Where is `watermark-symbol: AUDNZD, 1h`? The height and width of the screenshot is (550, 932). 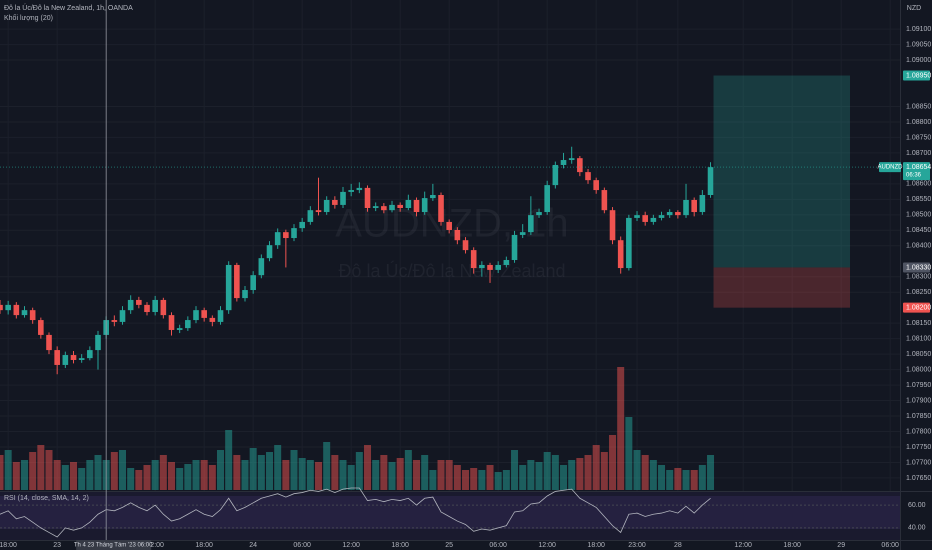
watermark-symbol: AUDNZD, 1h is located at coordinates (451, 224).